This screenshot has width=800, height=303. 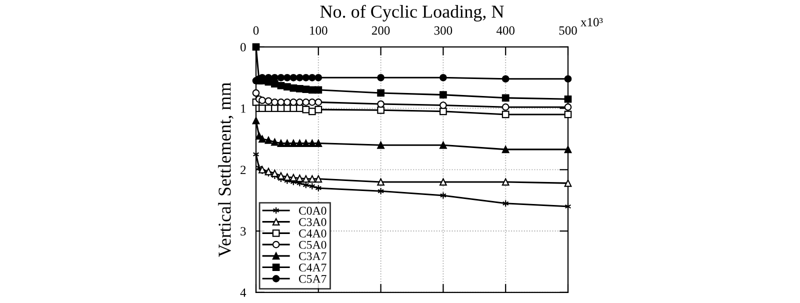 What do you see at coordinates (412, 13) in the screenshot?
I see `x-axis-title: No. of Cyclic Loading, N` at bounding box center [412, 13].